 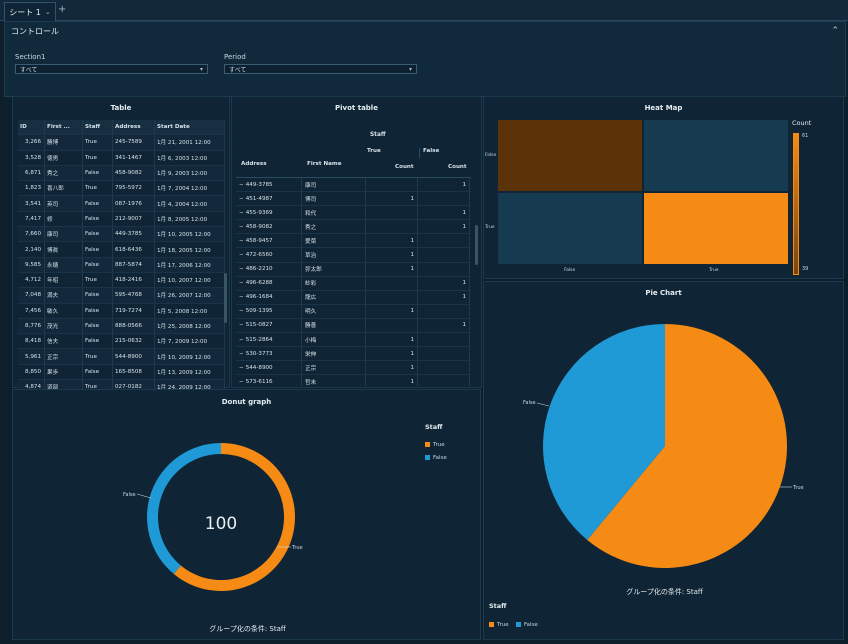 What do you see at coordinates (499, 625) in the screenshot?
I see `pie-legend-true: True` at bounding box center [499, 625].